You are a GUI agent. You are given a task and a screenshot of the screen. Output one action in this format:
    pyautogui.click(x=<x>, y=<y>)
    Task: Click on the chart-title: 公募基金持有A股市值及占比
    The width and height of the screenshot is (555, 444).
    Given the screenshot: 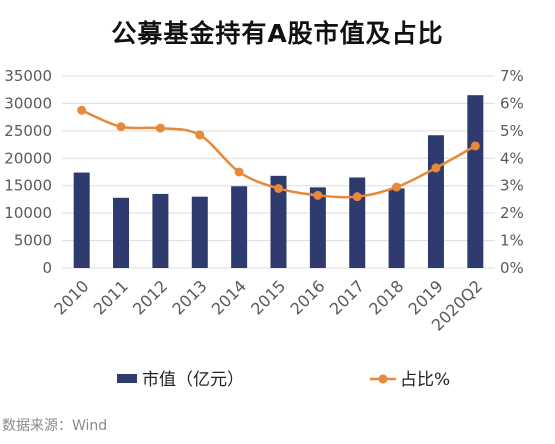 What is the action you would take?
    pyautogui.click(x=277, y=33)
    